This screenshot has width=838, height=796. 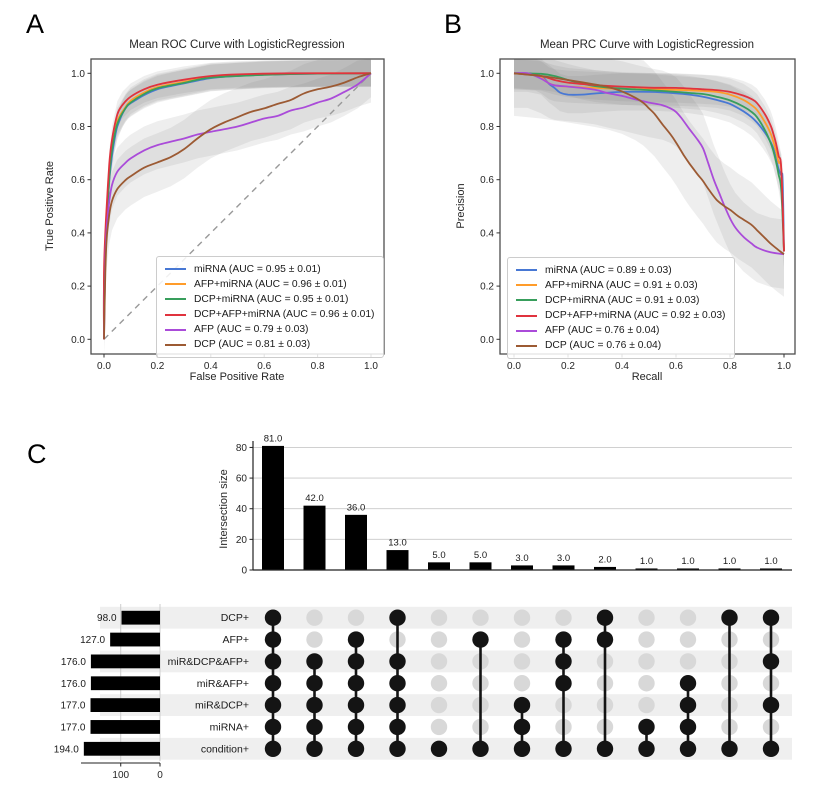 What do you see at coordinates (73, 662) in the screenshot?
I see `set-size-value-label: 176.0` at bounding box center [73, 662].